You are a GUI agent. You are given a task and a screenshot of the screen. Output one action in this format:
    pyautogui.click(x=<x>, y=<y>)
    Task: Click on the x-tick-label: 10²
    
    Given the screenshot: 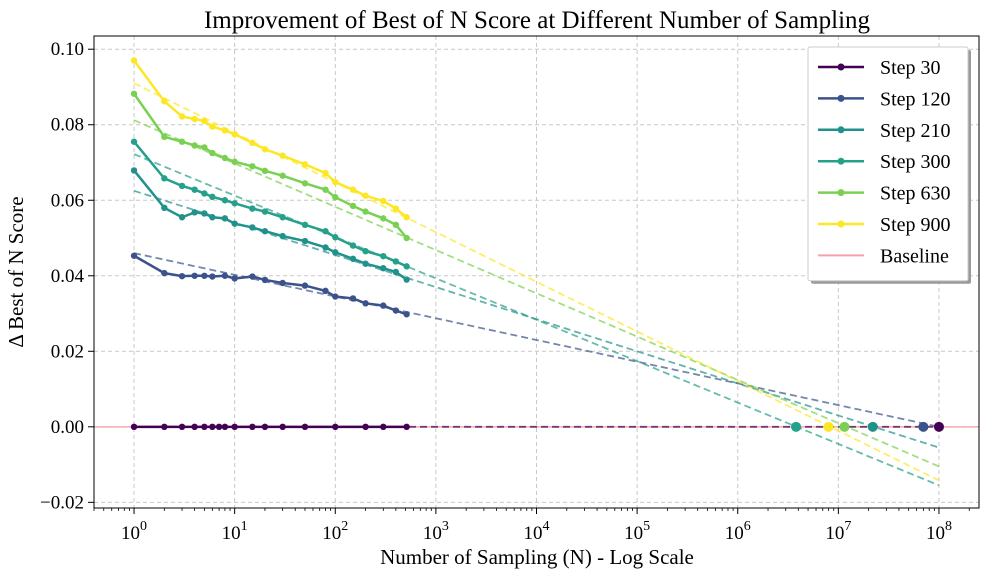 What is the action you would take?
    pyautogui.click(x=335, y=531)
    